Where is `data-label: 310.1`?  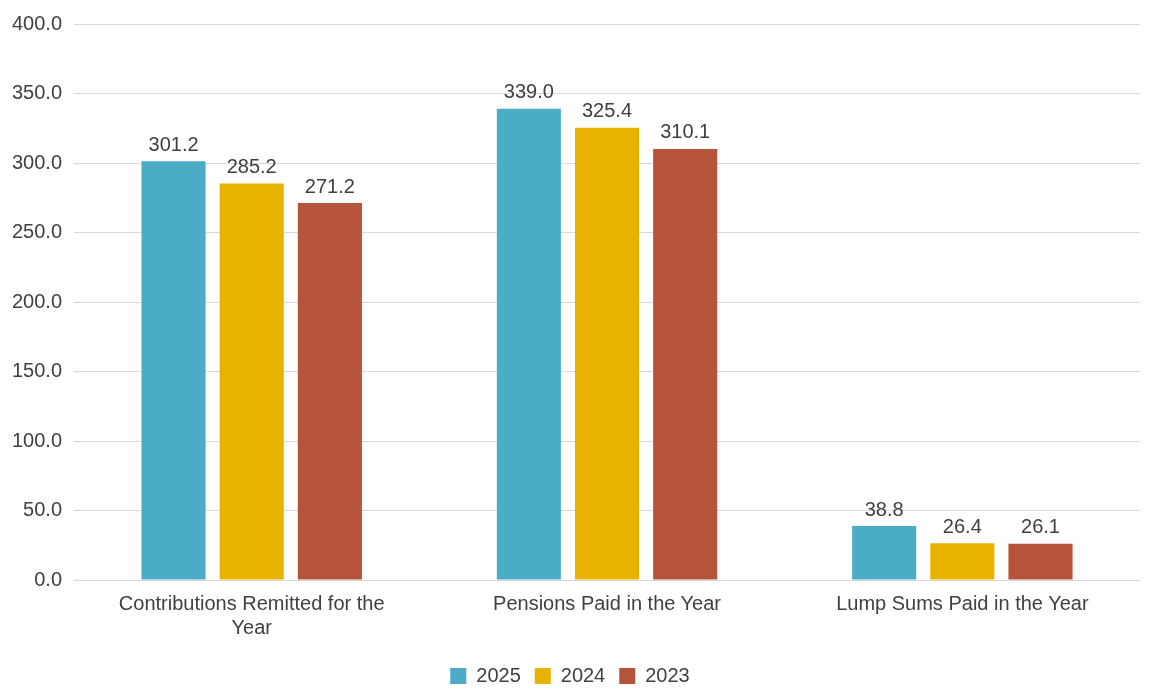
data-label: 310.1 is located at coordinates (685, 131).